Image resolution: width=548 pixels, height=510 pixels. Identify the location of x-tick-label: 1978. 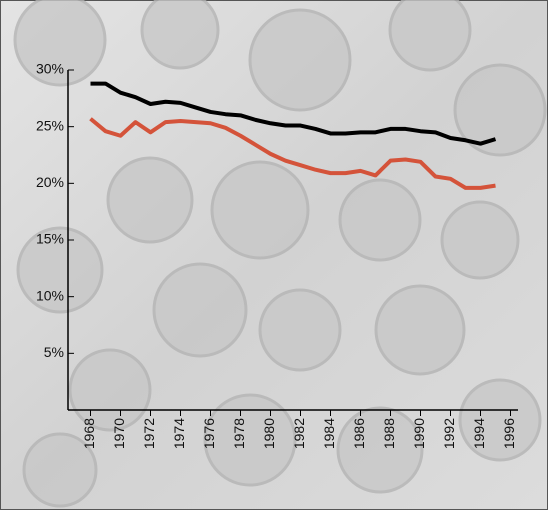
(239, 433).